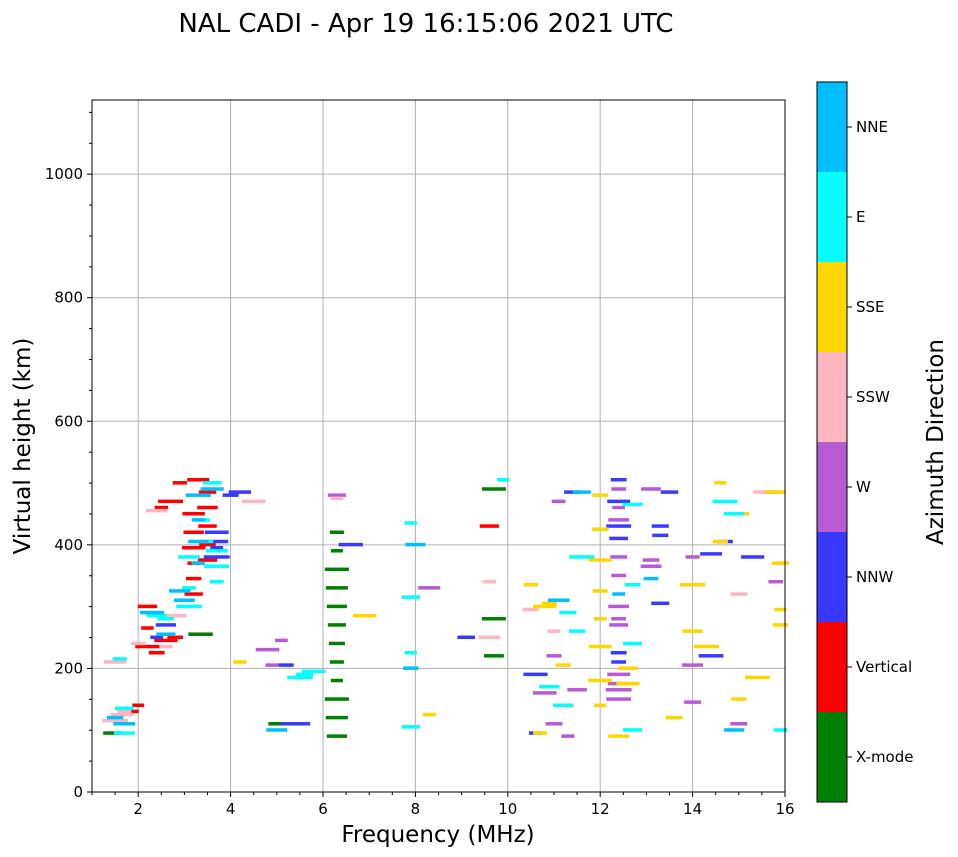 The width and height of the screenshot is (958, 857). Describe the element at coordinates (884, 667) in the screenshot. I see `colorbar-tick-label: Vertical` at that location.